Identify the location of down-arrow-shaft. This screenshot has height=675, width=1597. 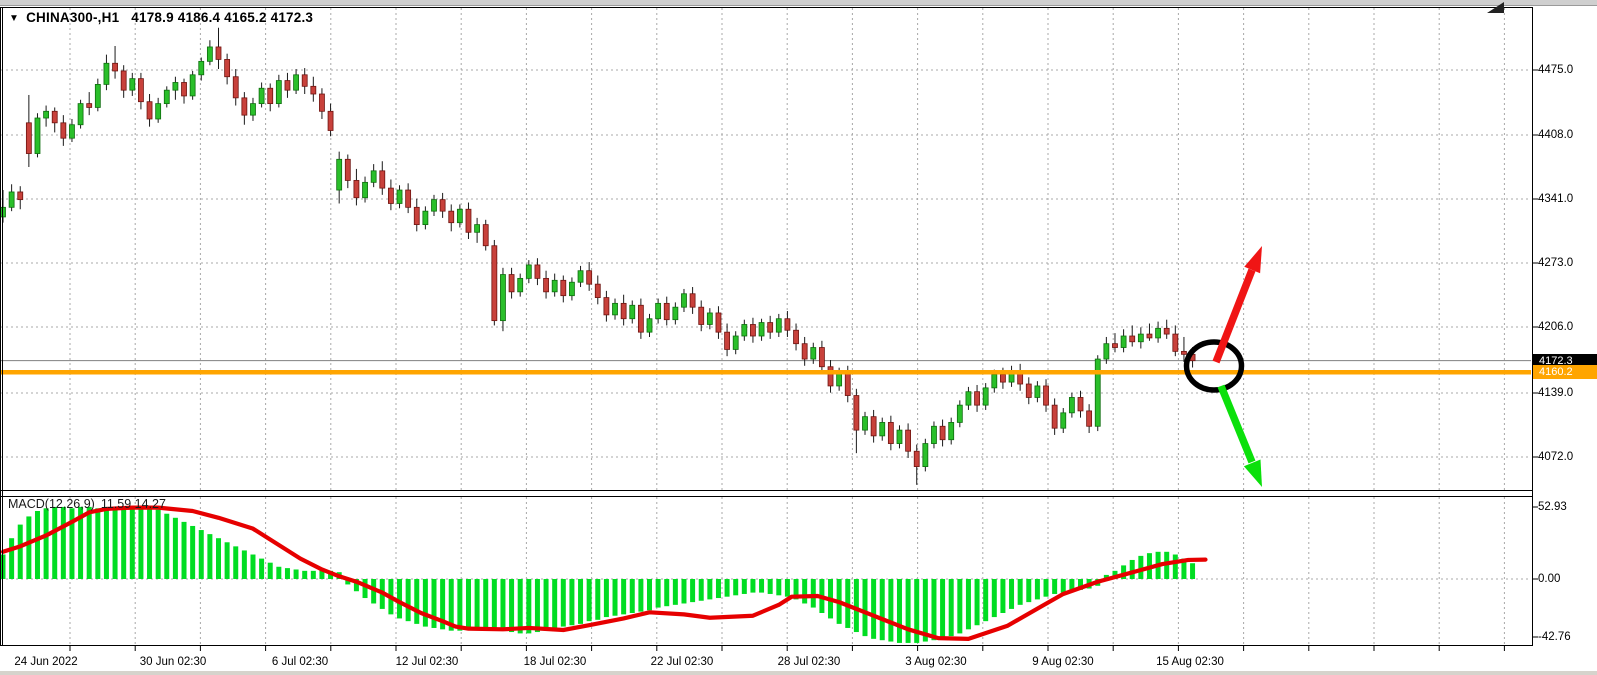
(1236, 424).